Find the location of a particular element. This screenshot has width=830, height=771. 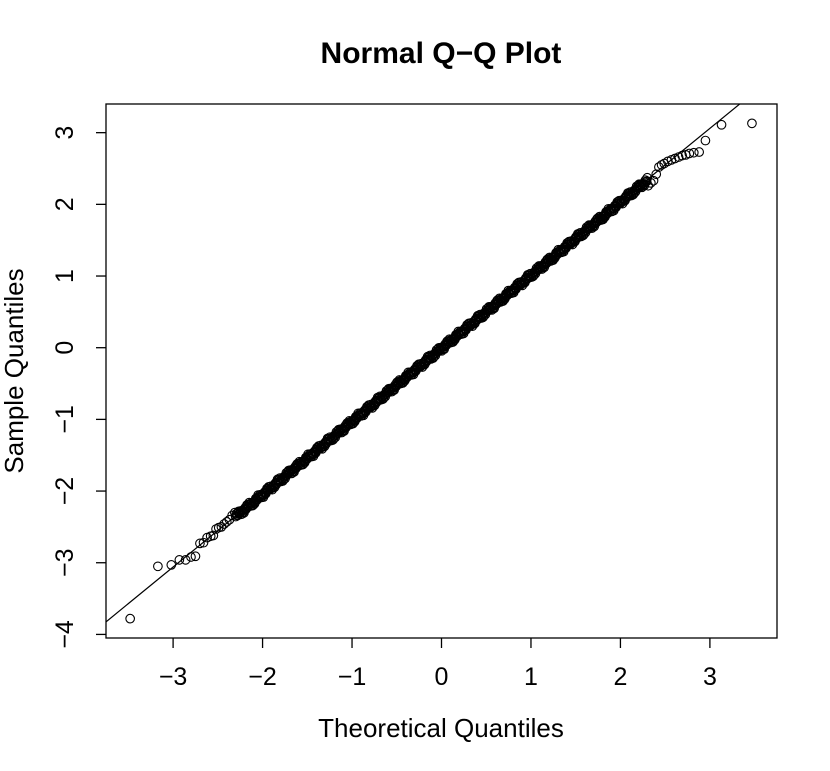

chart-title: Normal Q−Q Plot is located at coordinates (441, 53).